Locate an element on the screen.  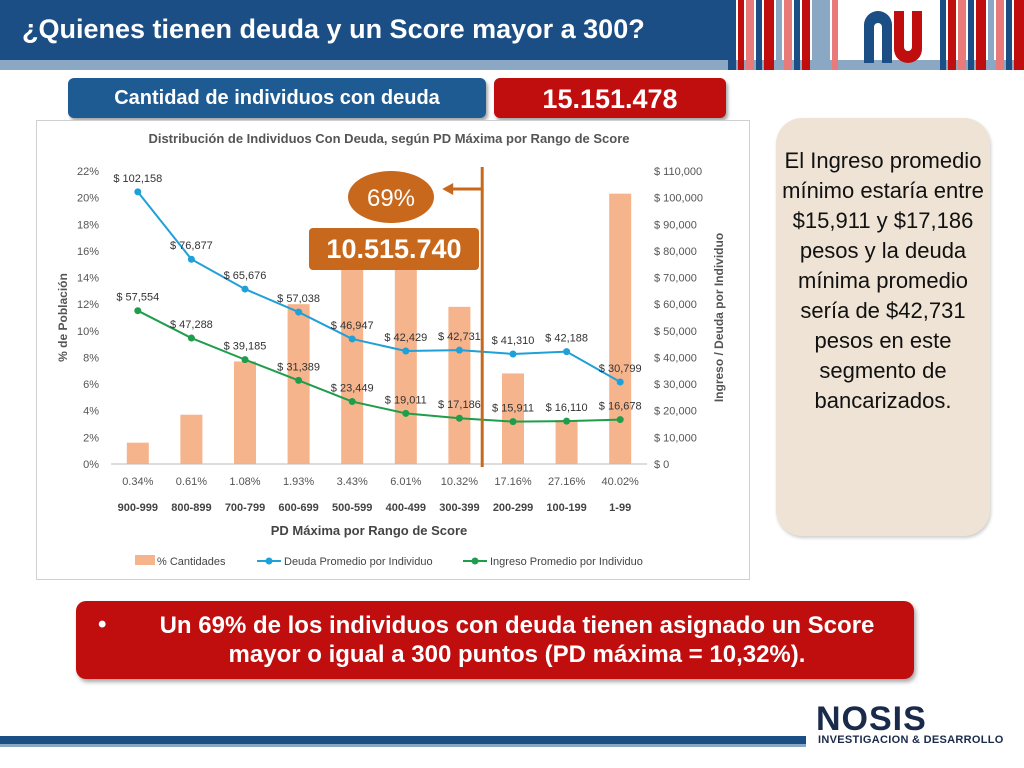
y2-tick-label: $ 40,000 is located at coordinates (675, 358).